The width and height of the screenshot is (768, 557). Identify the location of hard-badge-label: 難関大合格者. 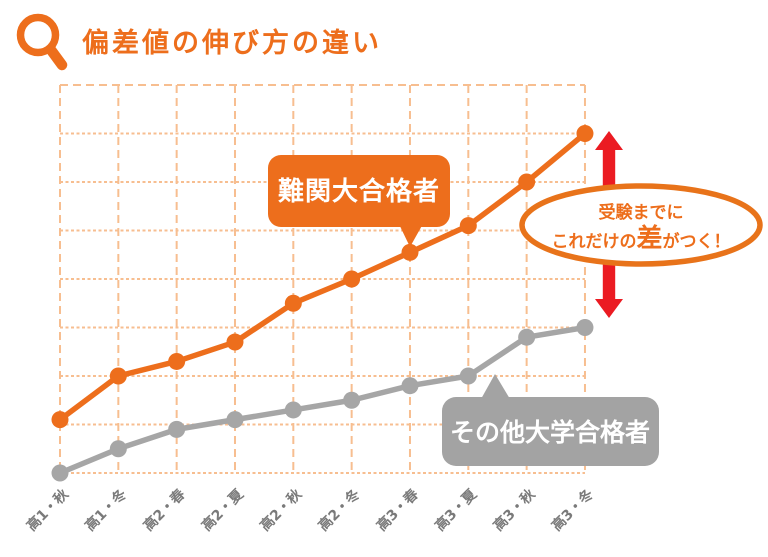
(359, 191).